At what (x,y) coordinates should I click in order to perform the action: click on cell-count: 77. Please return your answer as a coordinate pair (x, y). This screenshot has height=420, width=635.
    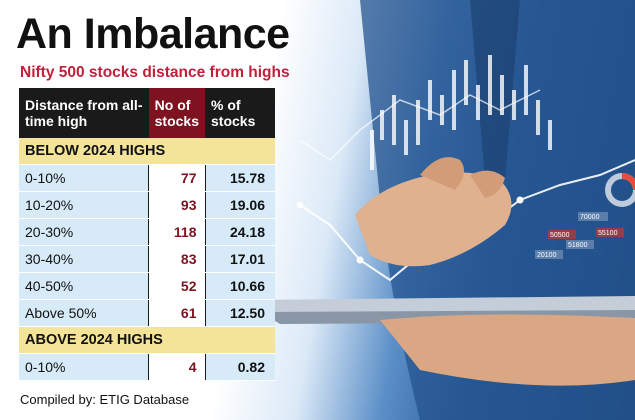
    Looking at the image, I should click on (177, 178).